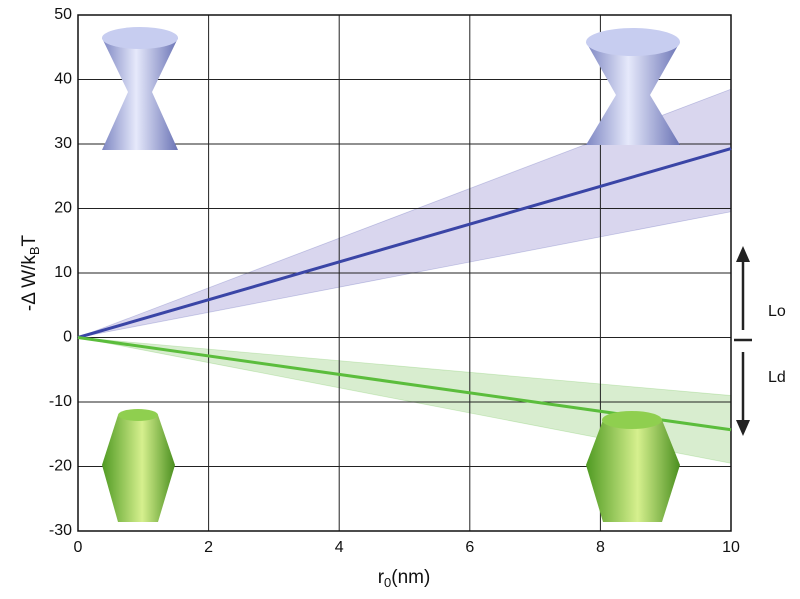 This screenshot has width=800, height=599. What do you see at coordinates (469, 547) in the screenshot?
I see `x-tick-label: 6` at bounding box center [469, 547].